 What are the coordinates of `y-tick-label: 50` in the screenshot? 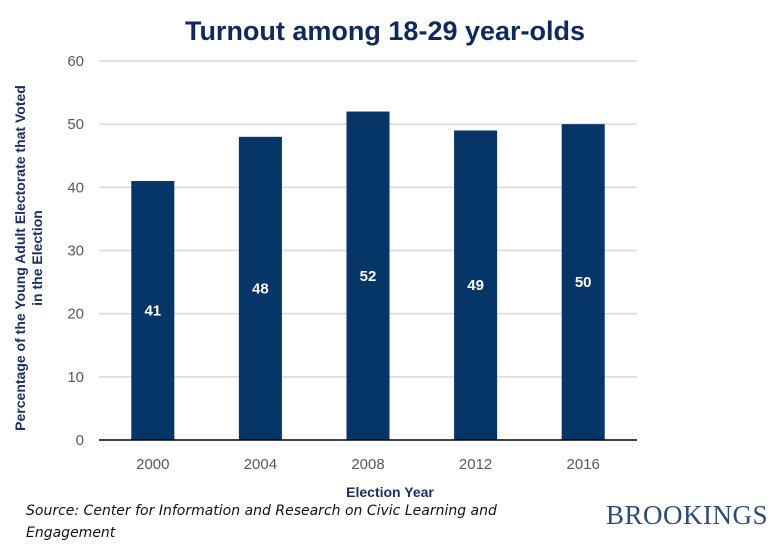 It's located at (75, 124).